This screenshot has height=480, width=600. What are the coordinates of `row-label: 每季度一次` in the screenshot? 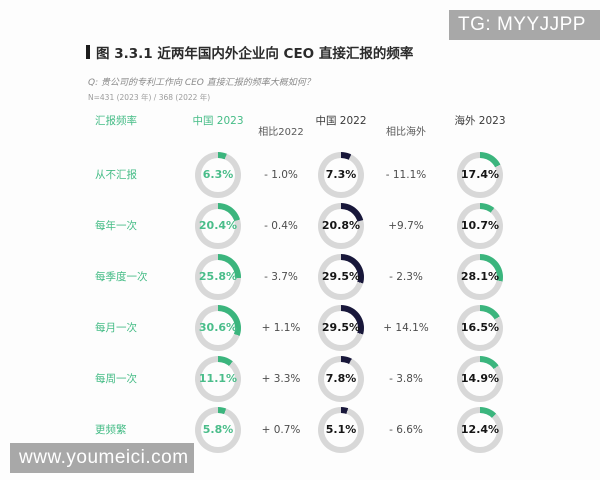 It's located at (121, 277).